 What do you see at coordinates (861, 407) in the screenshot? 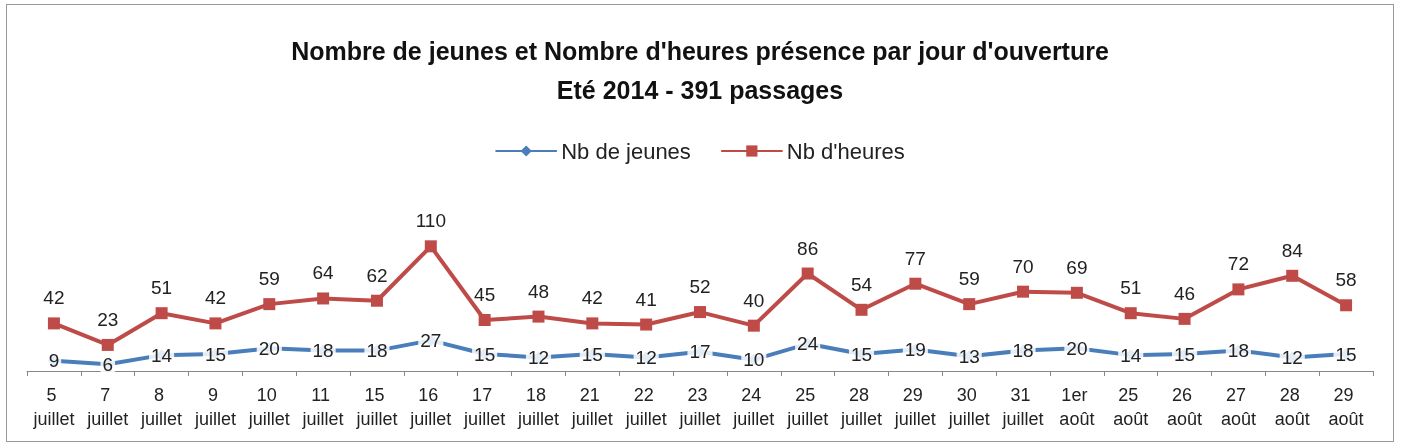
I see `x-tick-label: 28 juillet` at bounding box center [861, 407].